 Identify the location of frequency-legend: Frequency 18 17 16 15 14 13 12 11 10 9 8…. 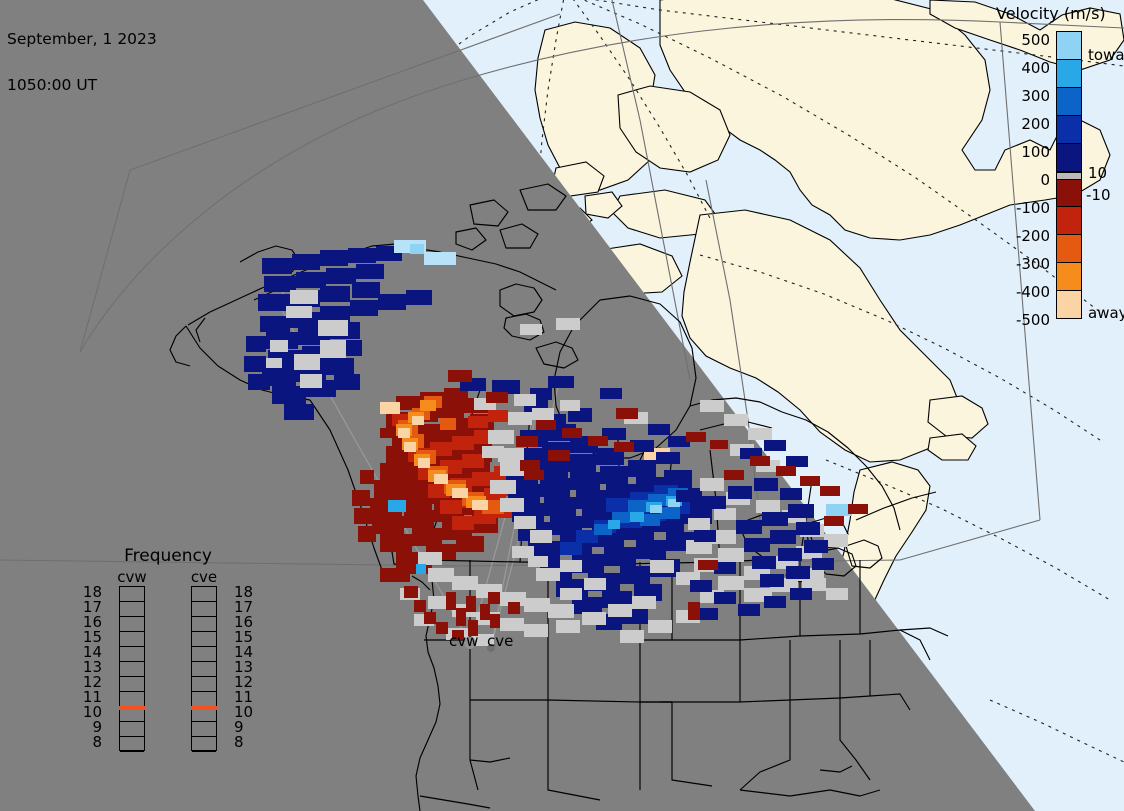
(168, 666).